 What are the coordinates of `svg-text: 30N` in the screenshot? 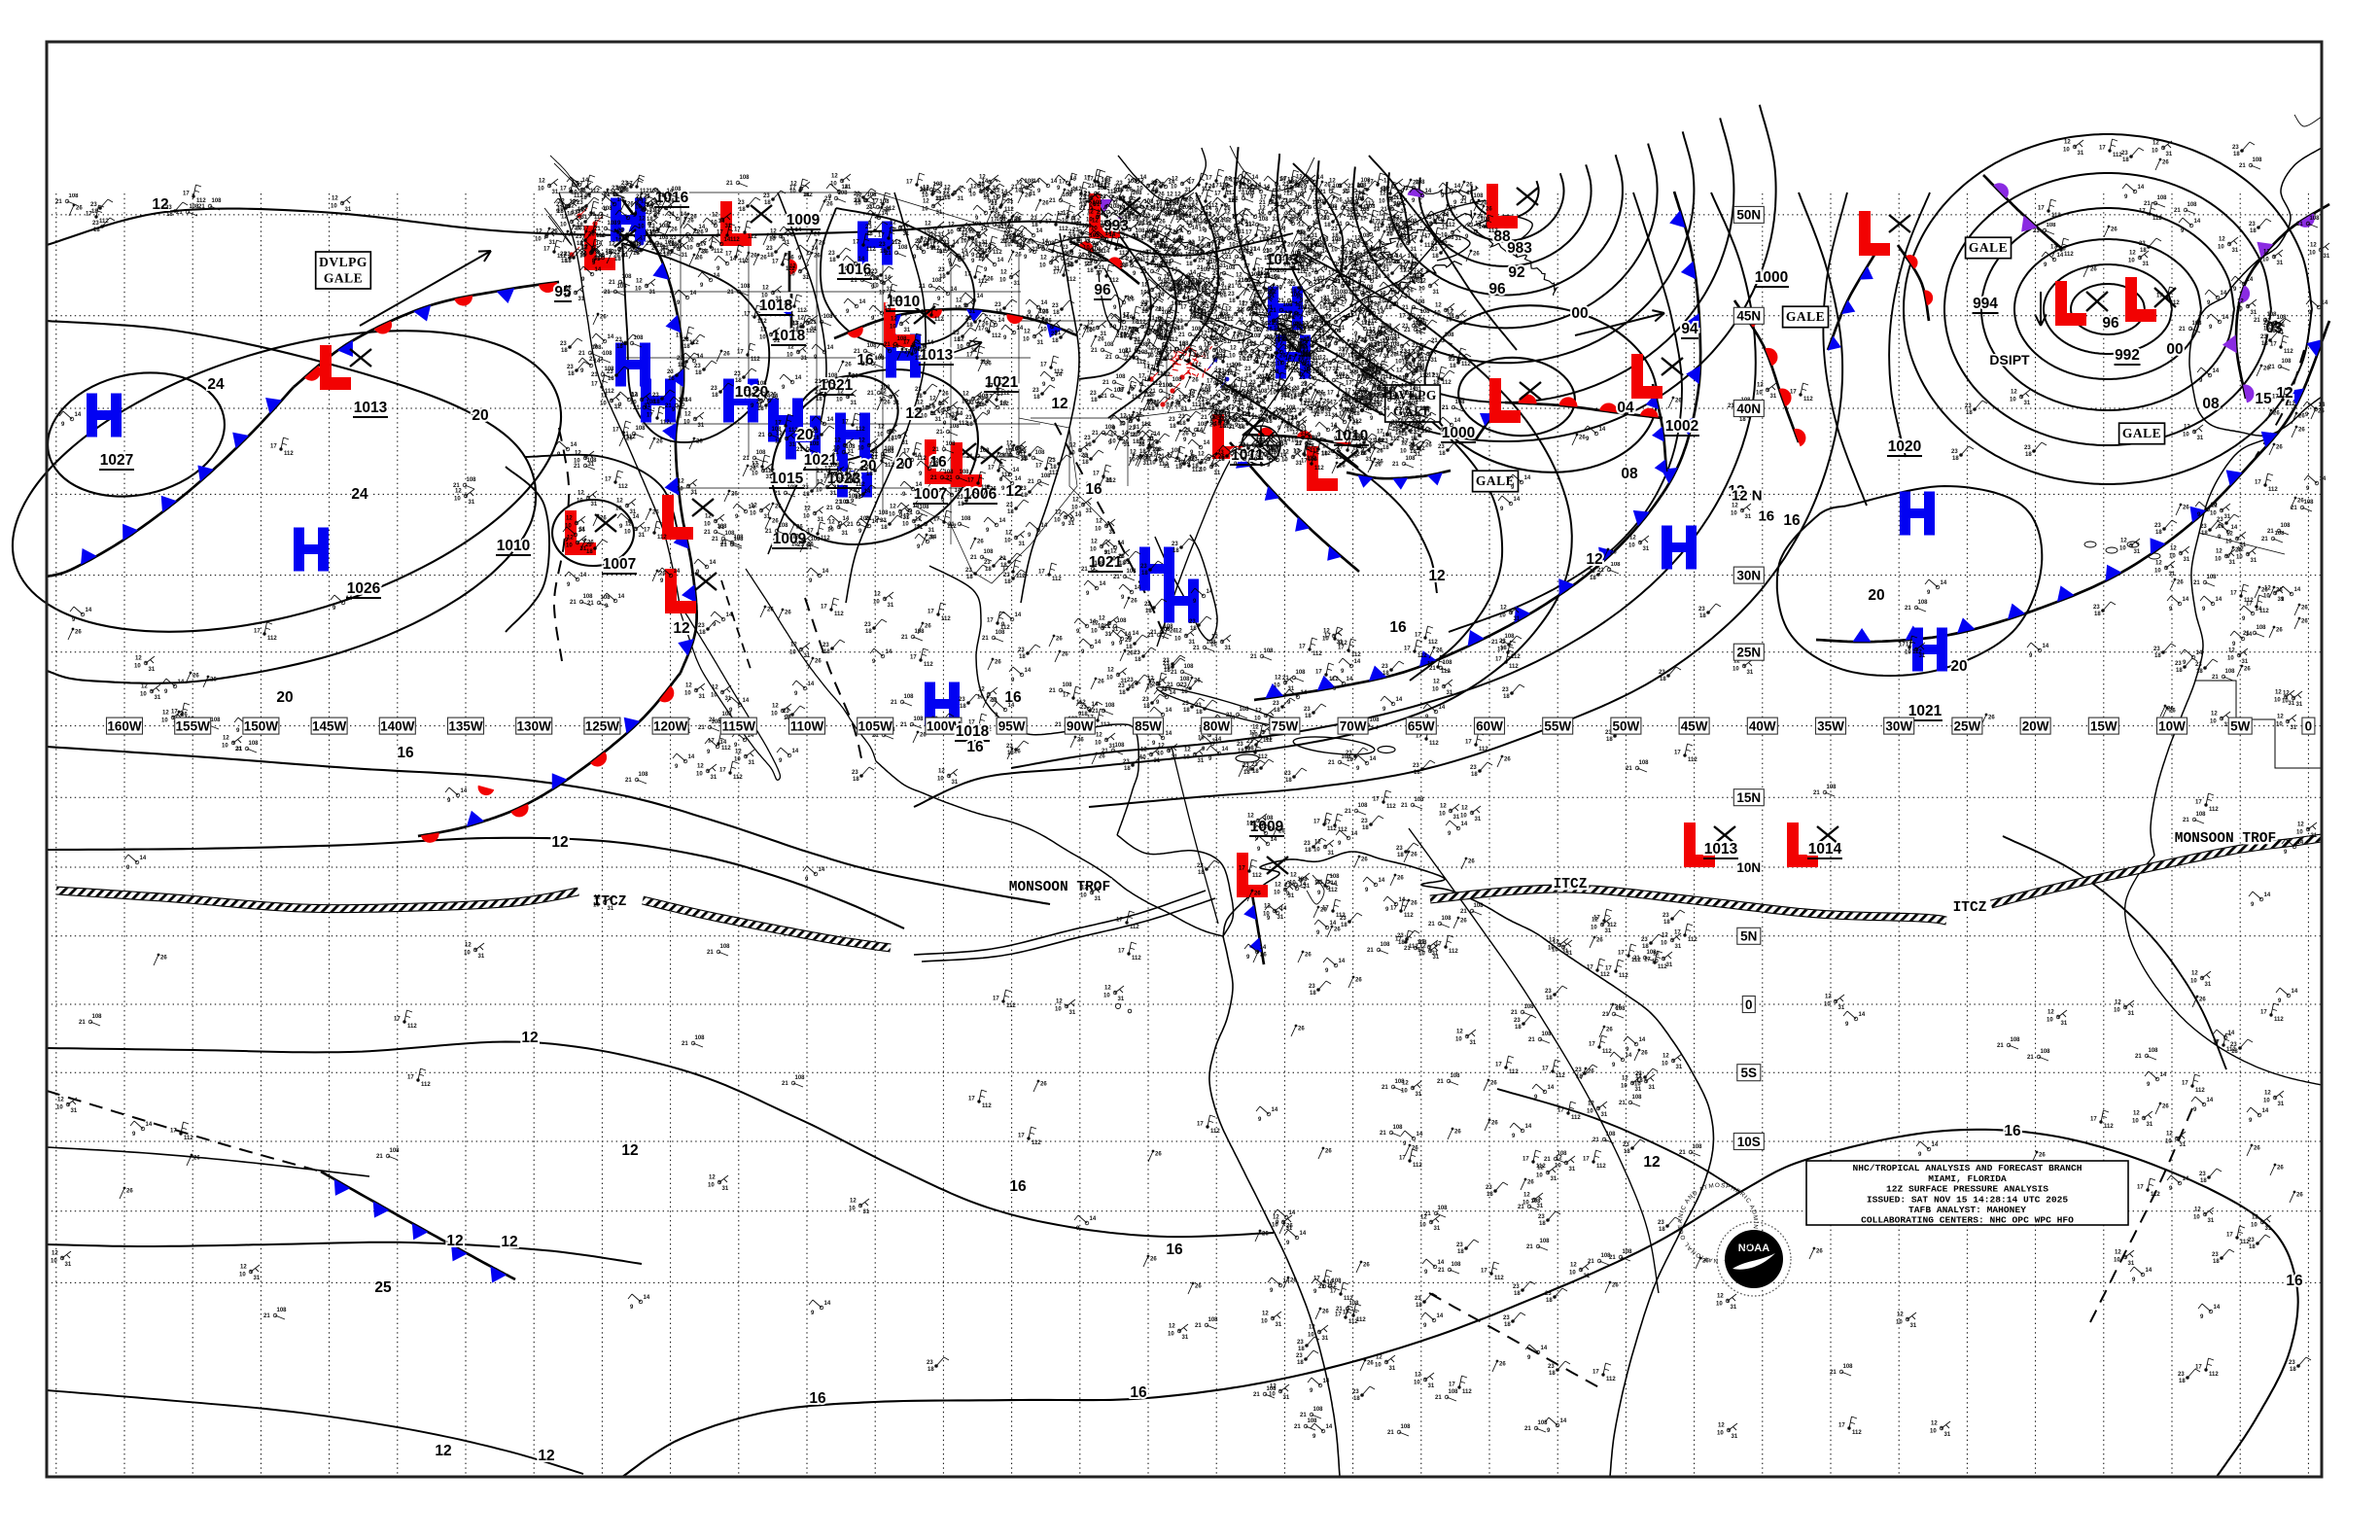 It's located at (1748, 575).